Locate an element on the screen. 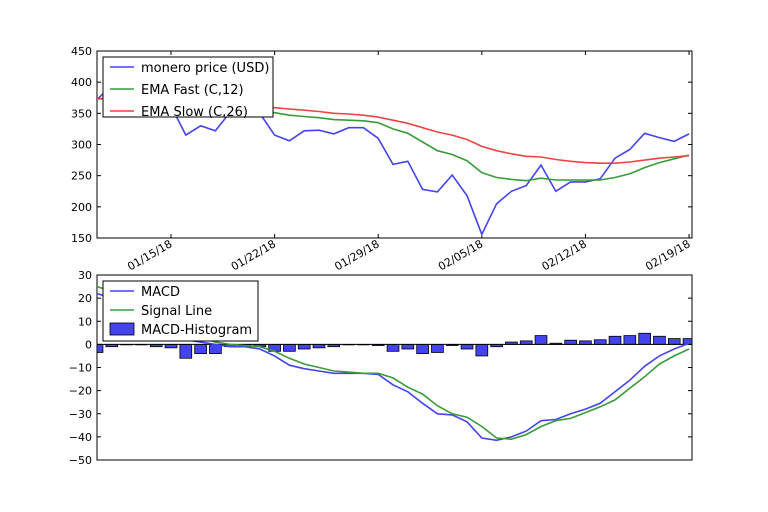  ema-fast-c-12-legend-label: EMA Fast (C,12) is located at coordinates (192, 90).